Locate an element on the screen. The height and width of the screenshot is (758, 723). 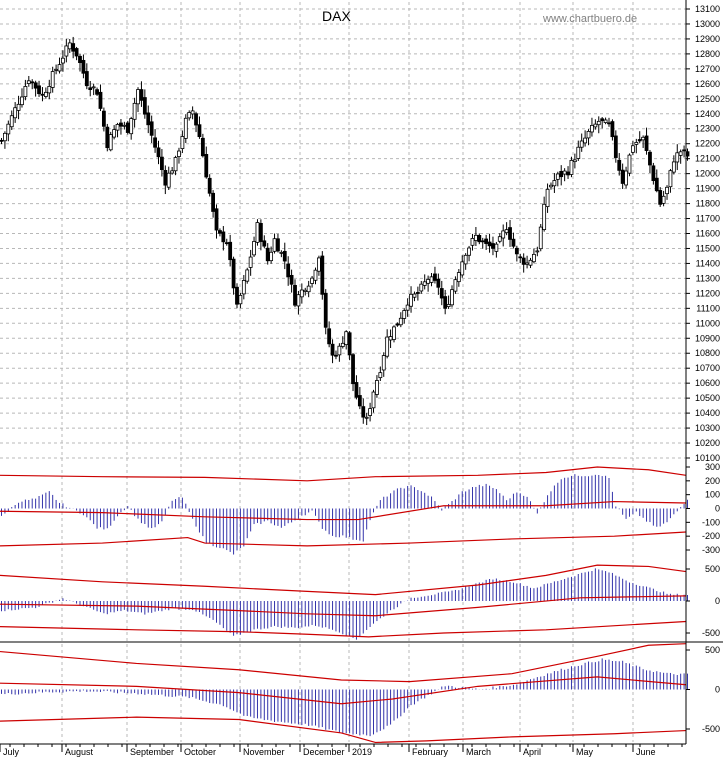
chart-title: DAX is located at coordinates (336, 16).